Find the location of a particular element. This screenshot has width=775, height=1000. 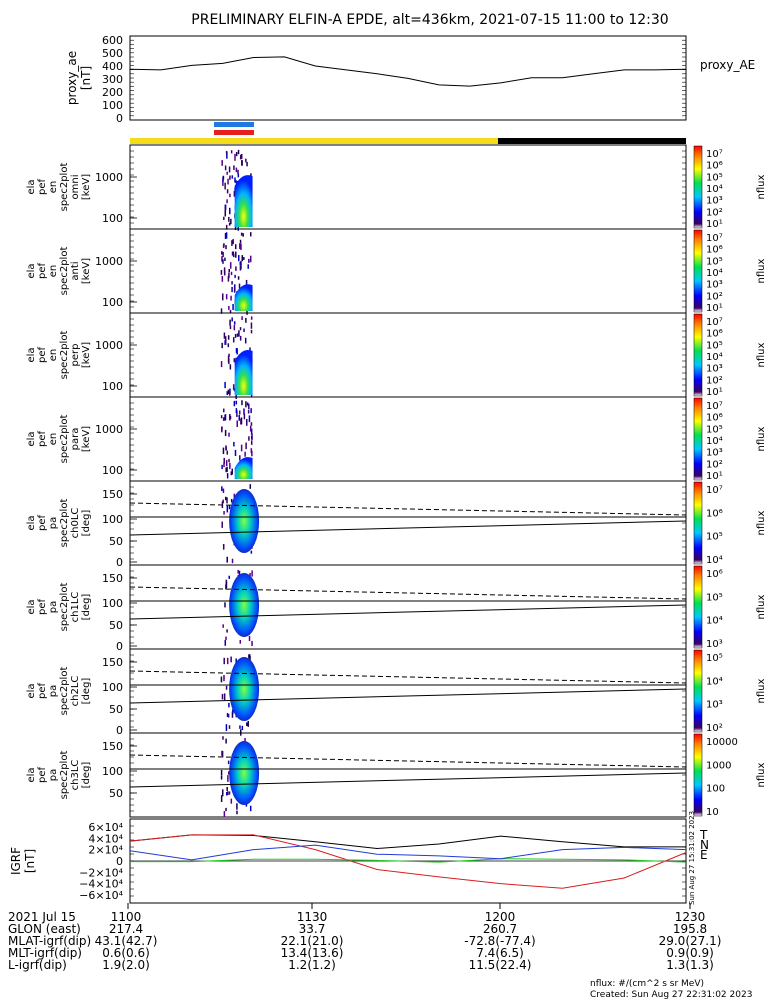

ephemeris-value: GLON (east) is located at coordinates (44, 929).